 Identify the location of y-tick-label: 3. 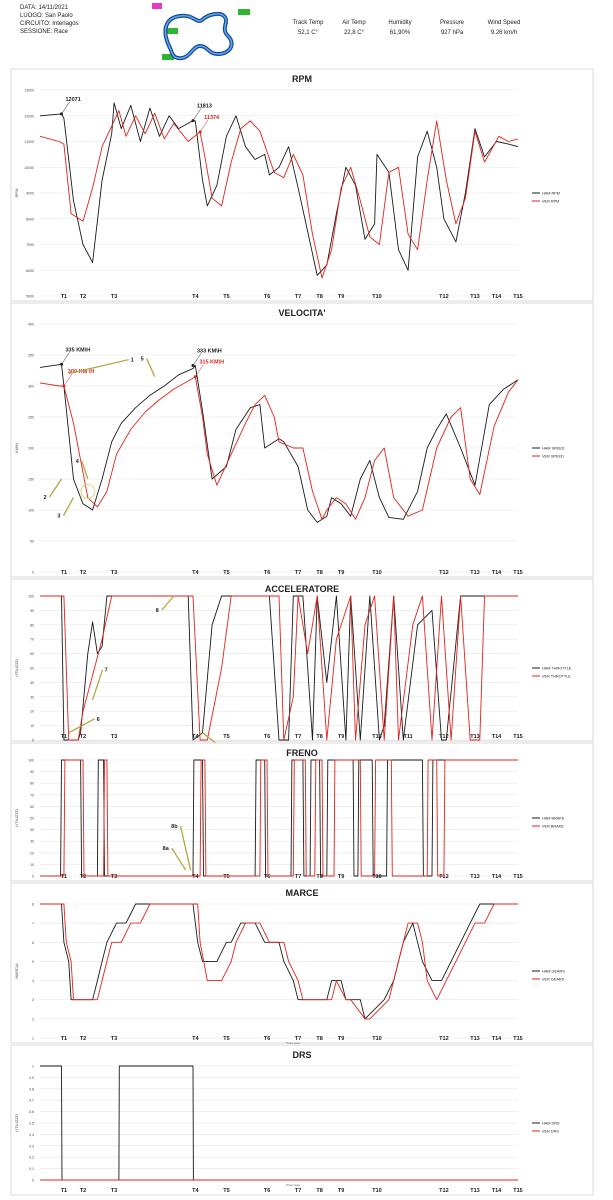
(33, 1000).